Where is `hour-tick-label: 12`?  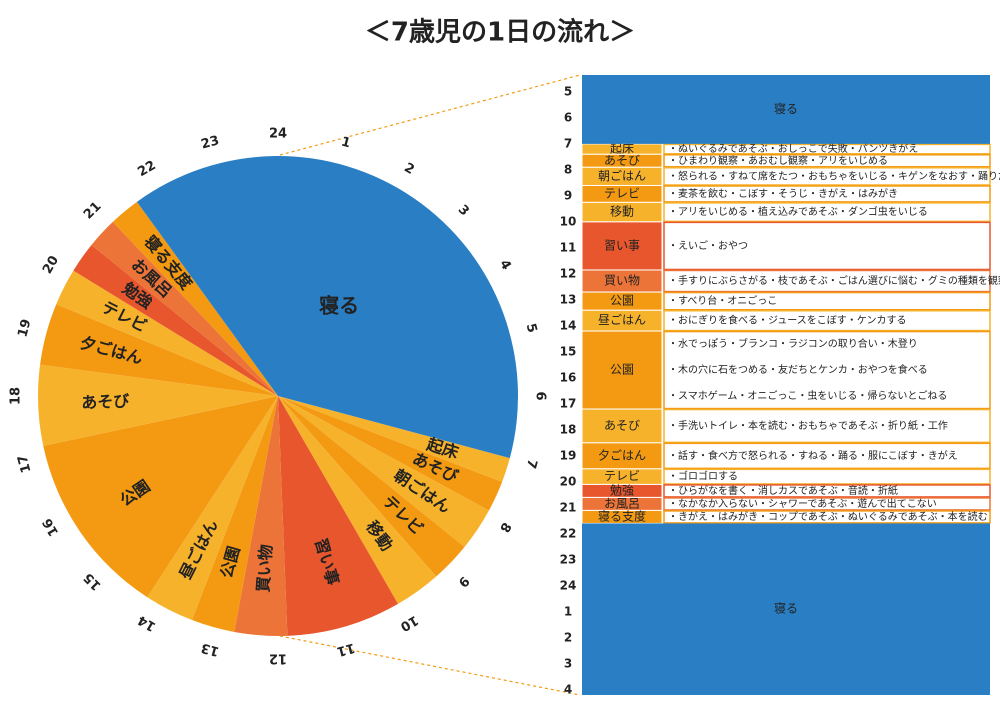 hour-tick-label: 12 is located at coordinates (278, 658).